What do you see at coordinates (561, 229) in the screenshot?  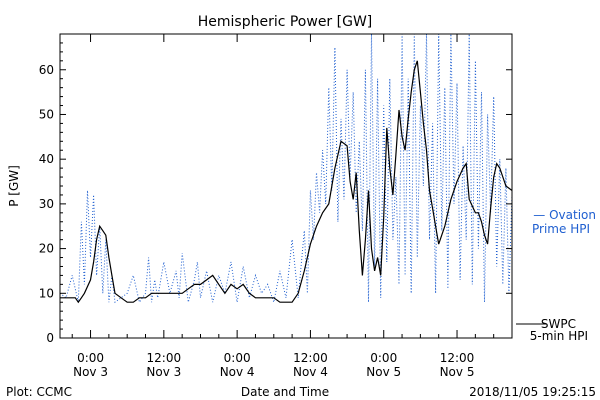 I see `legend-ovation-line2: Prime HPI` at bounding box center [561, 229].